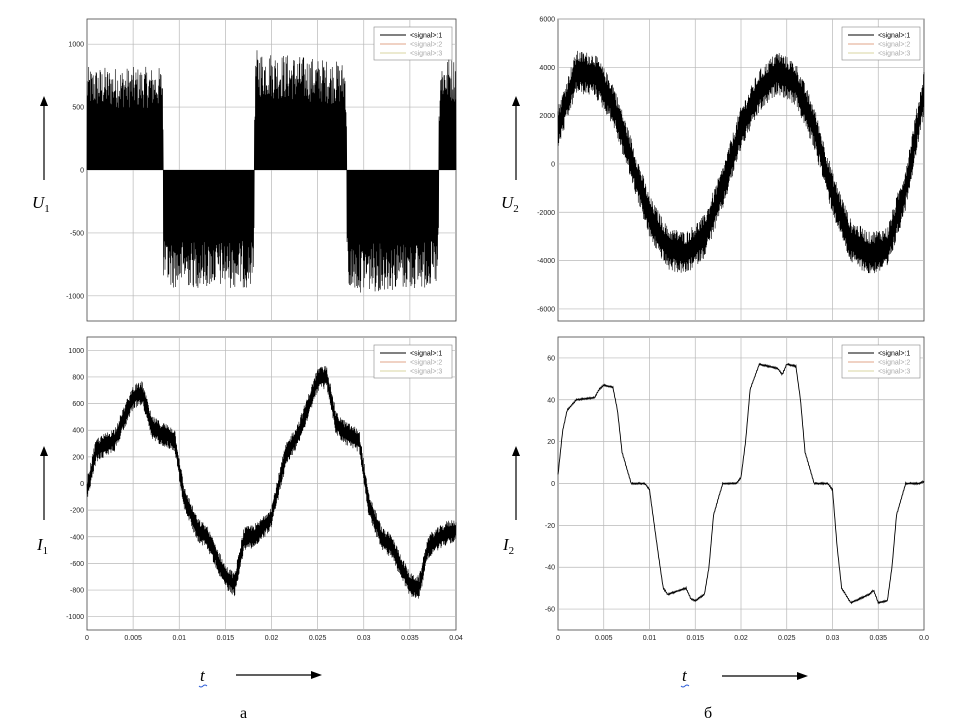 The image size is (965, 724). What do you see at coordinates (75, 617) in the screenshot?
I see `i1-ytick-label: -1000` at bounding box center [75, 617].